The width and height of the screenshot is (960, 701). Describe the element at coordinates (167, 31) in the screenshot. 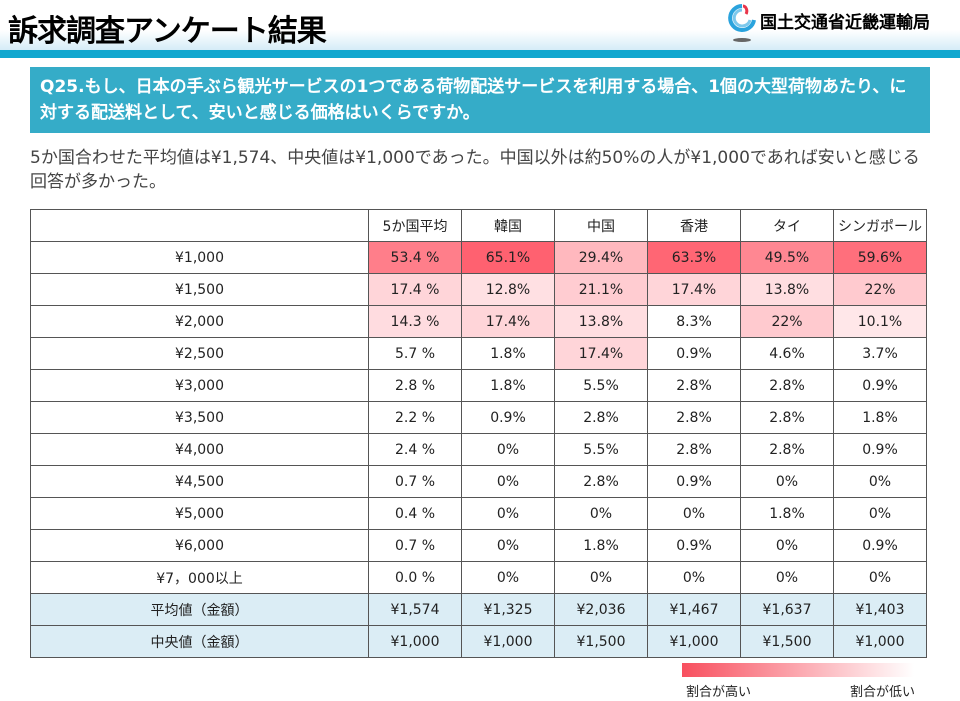

I see `page-title: 訴求調査アンケート結果` at that location.